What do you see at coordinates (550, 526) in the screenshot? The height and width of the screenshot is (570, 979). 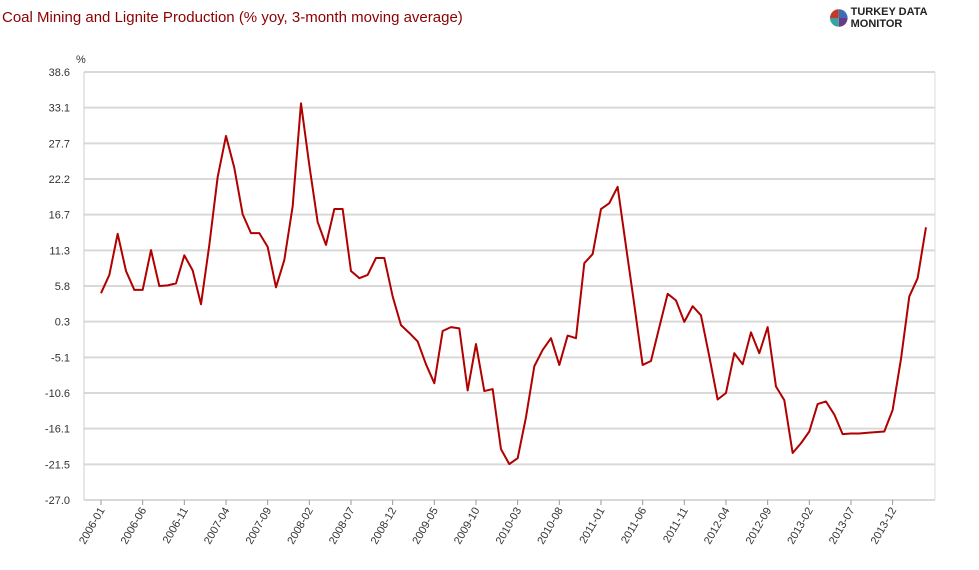 I see `x-tick-label: 2010-08` at bounding box center [550, 526].